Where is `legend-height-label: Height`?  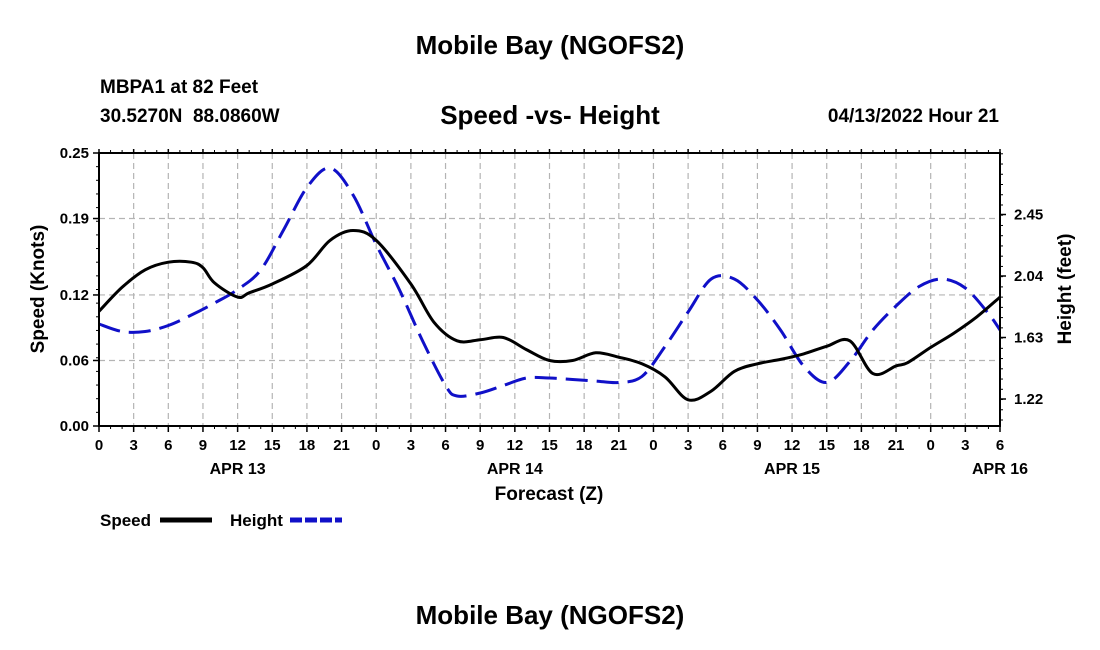
legend-height-label: Height is located at coordinates (256, 520).